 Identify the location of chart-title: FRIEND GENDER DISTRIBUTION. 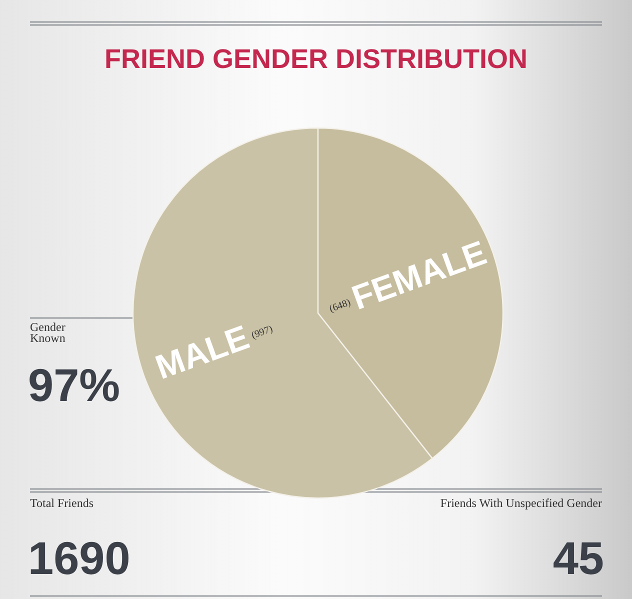
(316, 59).